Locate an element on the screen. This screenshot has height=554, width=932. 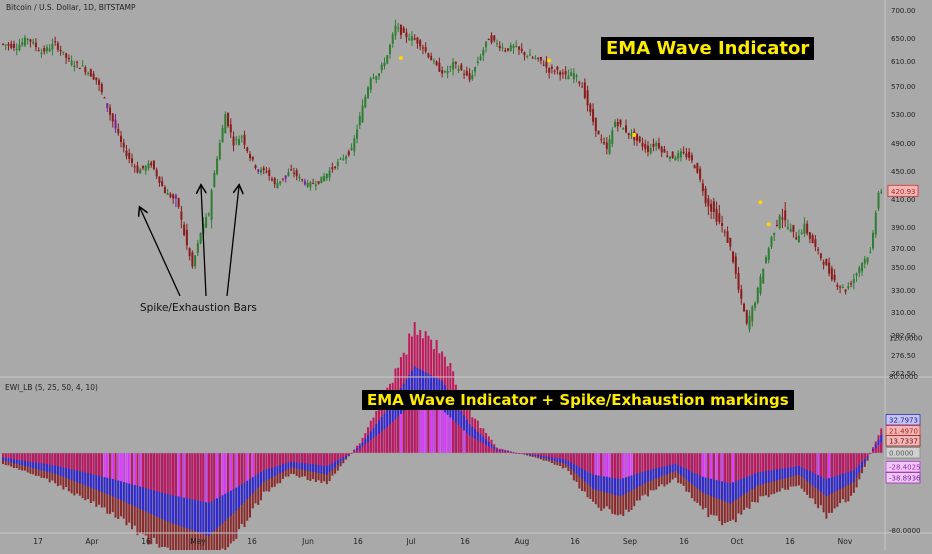
indicator-value-label: 13.7337 is located at coordinates (903, 442).